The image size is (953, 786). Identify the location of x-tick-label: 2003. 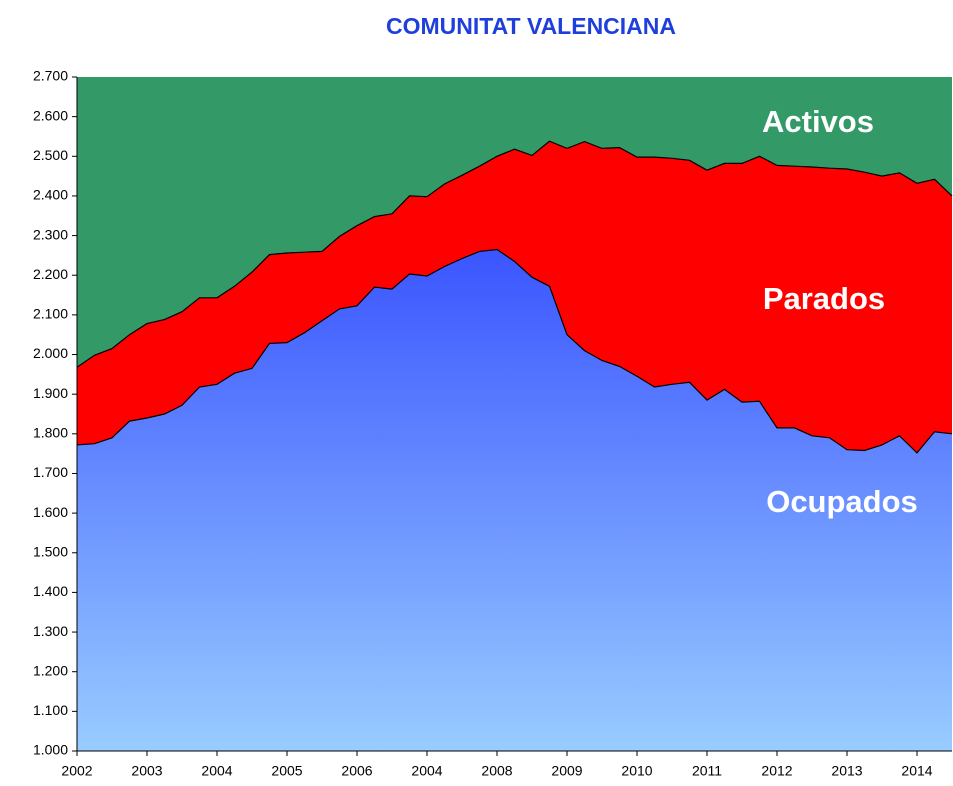
(146, 771).